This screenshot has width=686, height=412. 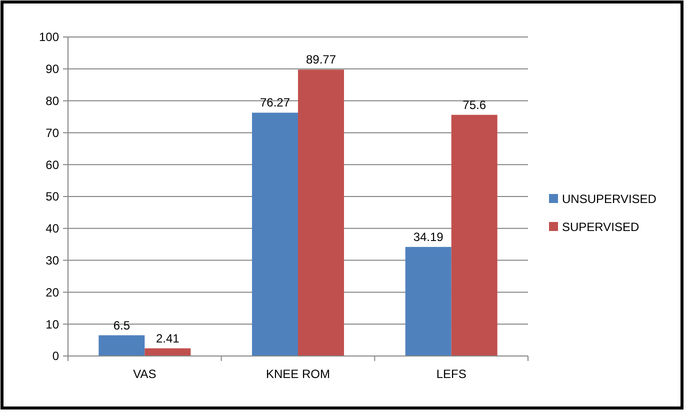 I want to click on legend-label: SUPERVISED, so click(x=601, y=227).